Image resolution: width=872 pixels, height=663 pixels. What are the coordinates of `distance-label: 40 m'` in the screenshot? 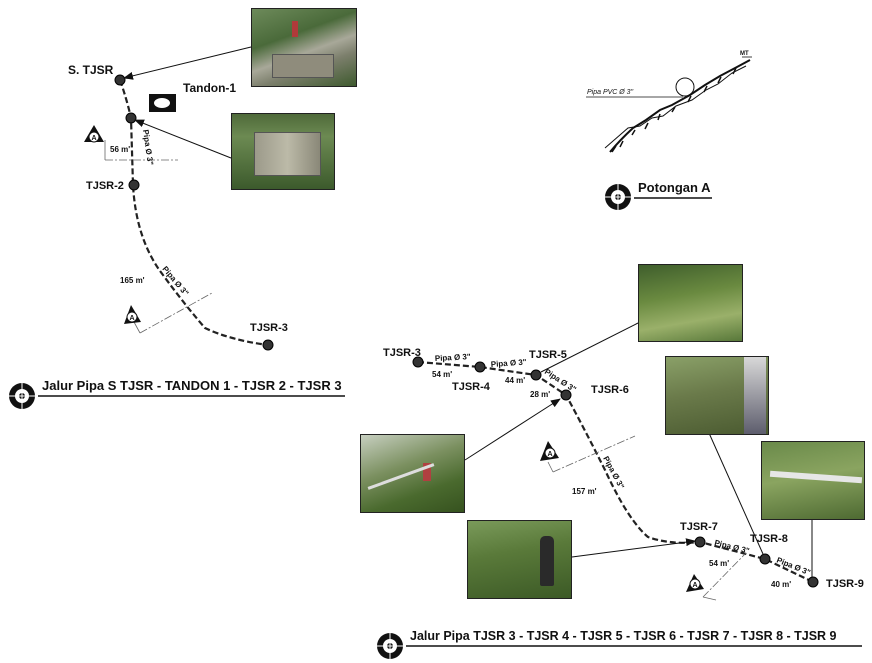 It's located at (781, 584).